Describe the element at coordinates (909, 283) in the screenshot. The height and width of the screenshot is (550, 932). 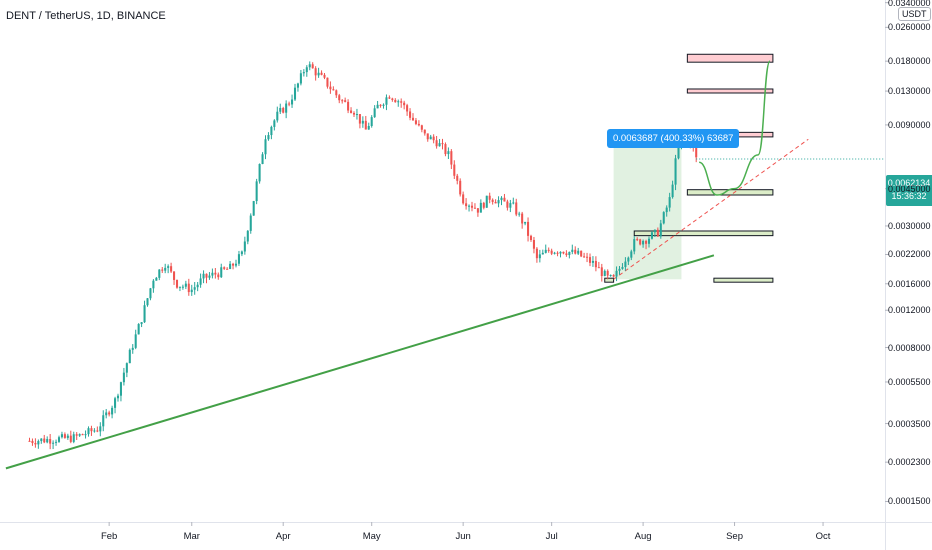
I see `y-tick-label: 0.0016000` at that location.